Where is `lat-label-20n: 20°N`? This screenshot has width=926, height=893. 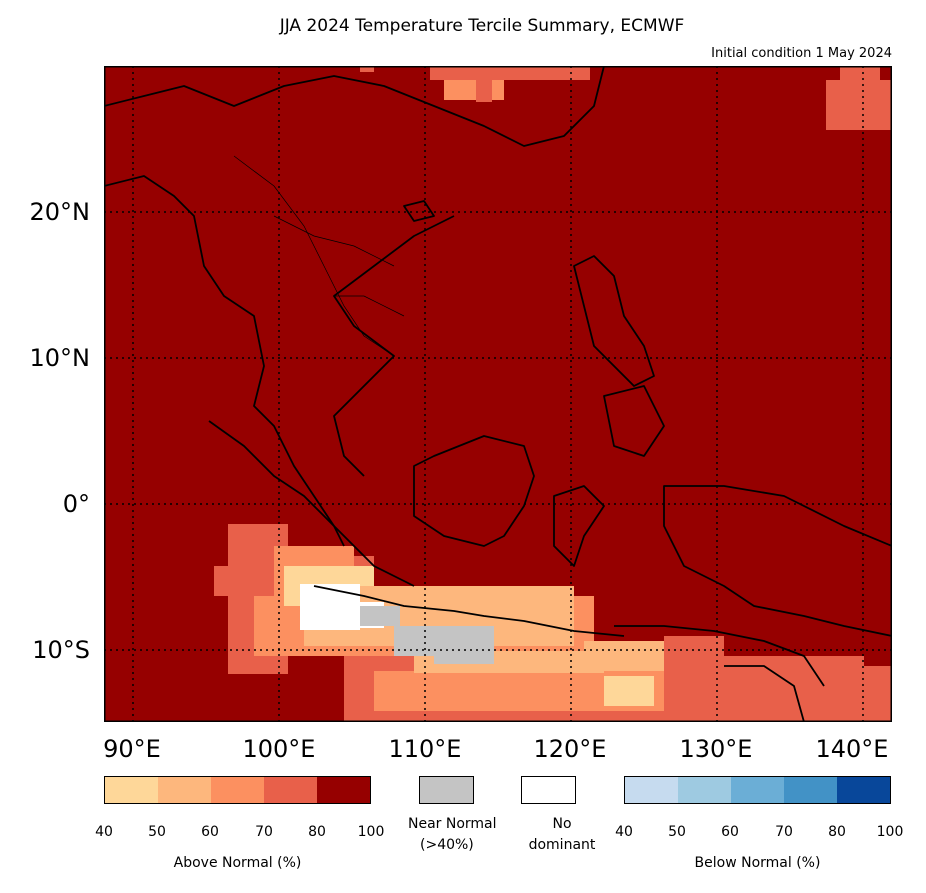 lat-label-20n: 20°N is located at coordinates (60, 212).